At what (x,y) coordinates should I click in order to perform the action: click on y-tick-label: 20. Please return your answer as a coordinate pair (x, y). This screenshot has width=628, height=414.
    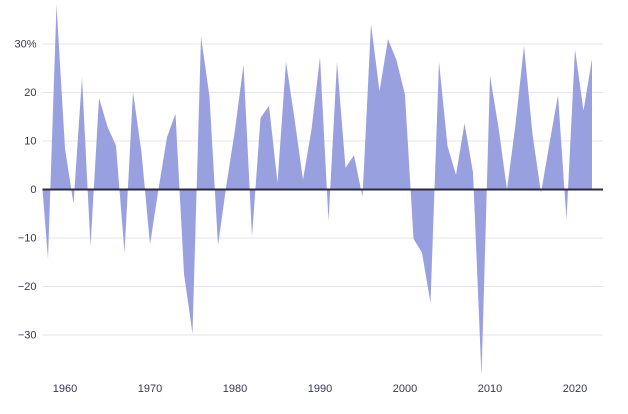
    Looking at the image, I should click on (30, 93).